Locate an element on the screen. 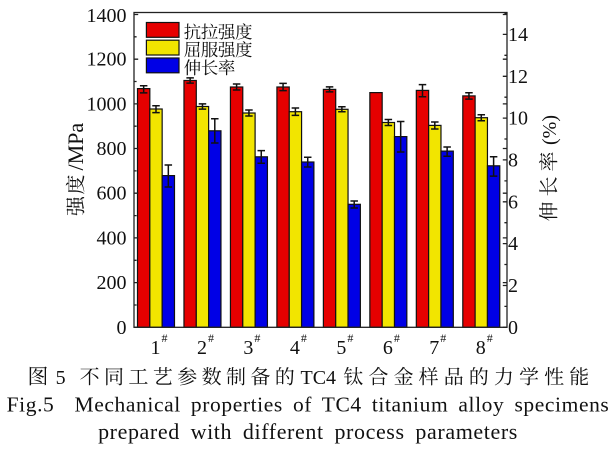 The image size is (616, 452). svg-text: 6 is located at coordinates (513, 202).